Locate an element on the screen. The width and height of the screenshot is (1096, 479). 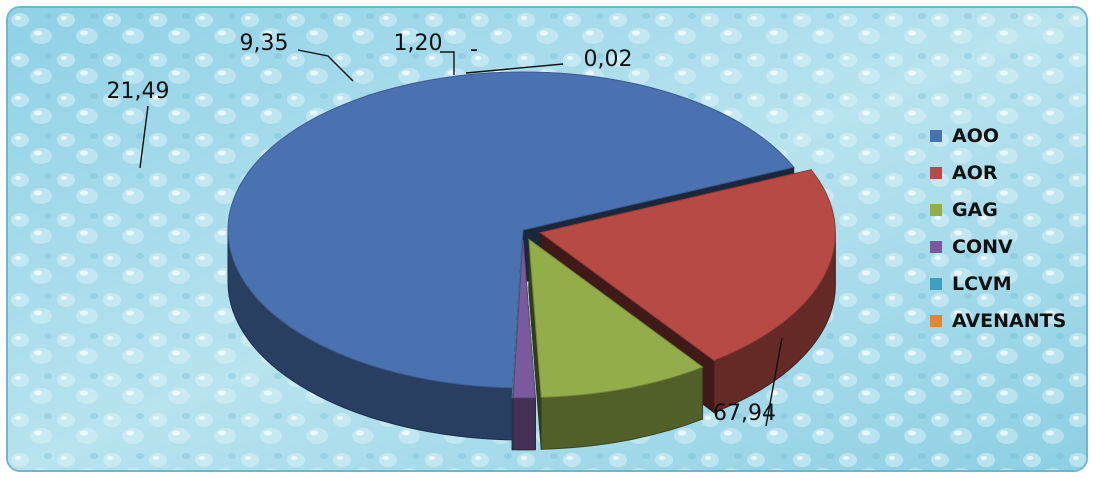
legend-item-aoo: AOO is located at coordinates (964, 136).